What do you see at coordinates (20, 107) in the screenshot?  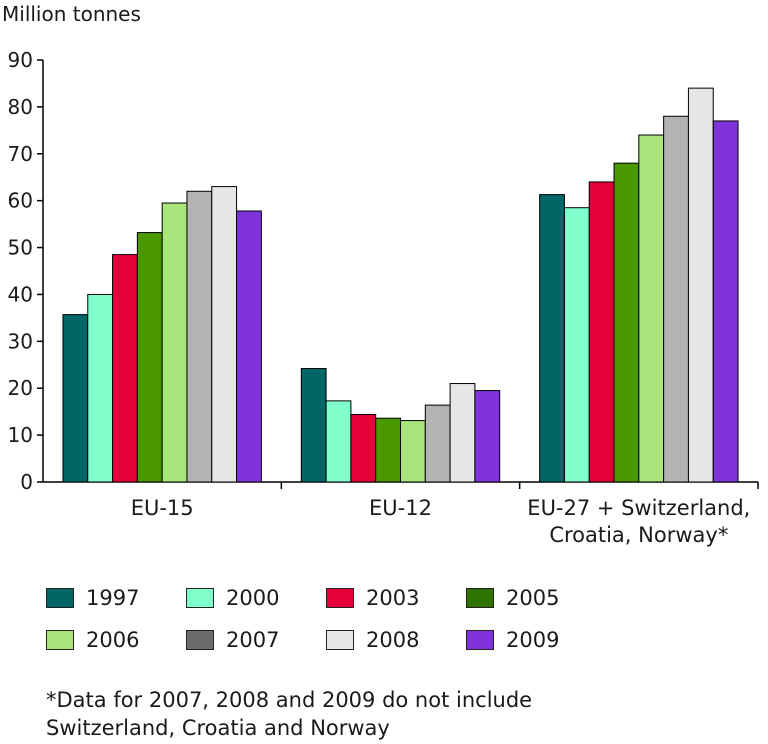 I see `y-tick-label: 80` at bounding box center [20, 107].